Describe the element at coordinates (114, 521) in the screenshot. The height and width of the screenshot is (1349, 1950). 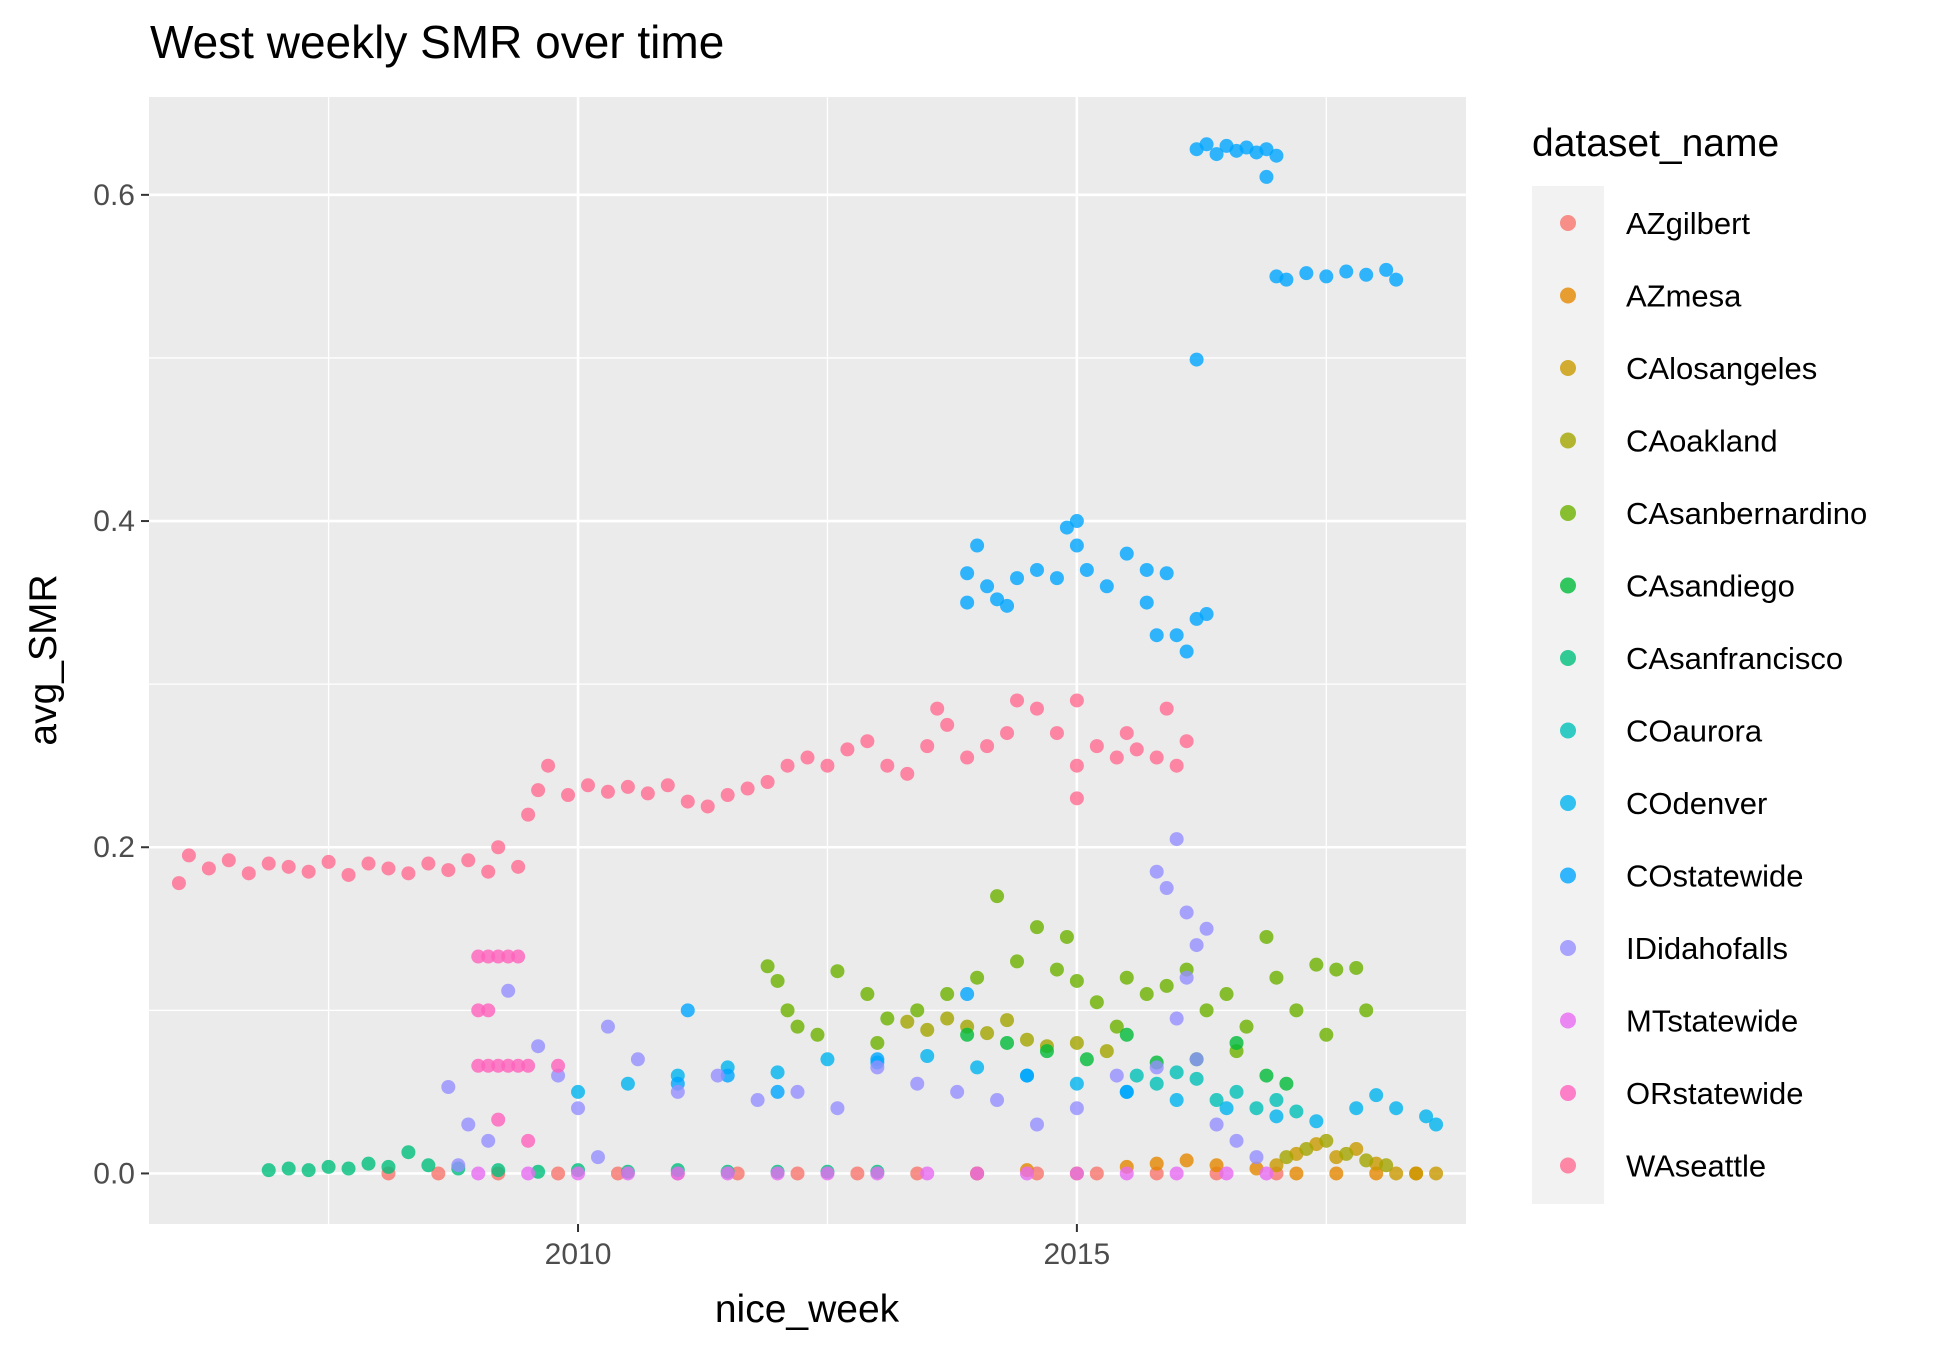
I see `y-tick-label-2: 0.4` at that location.